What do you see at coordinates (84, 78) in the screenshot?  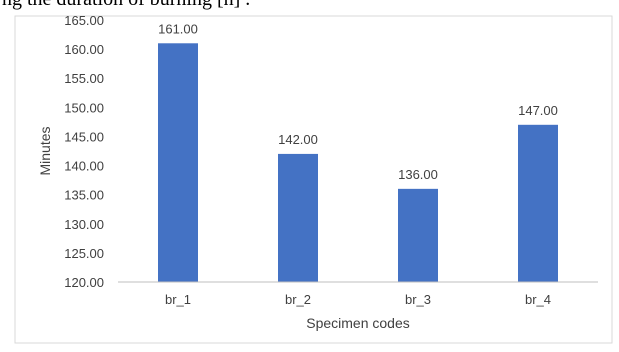 I see `y-tick-label: 155.00` at bounding box center [84, 78].